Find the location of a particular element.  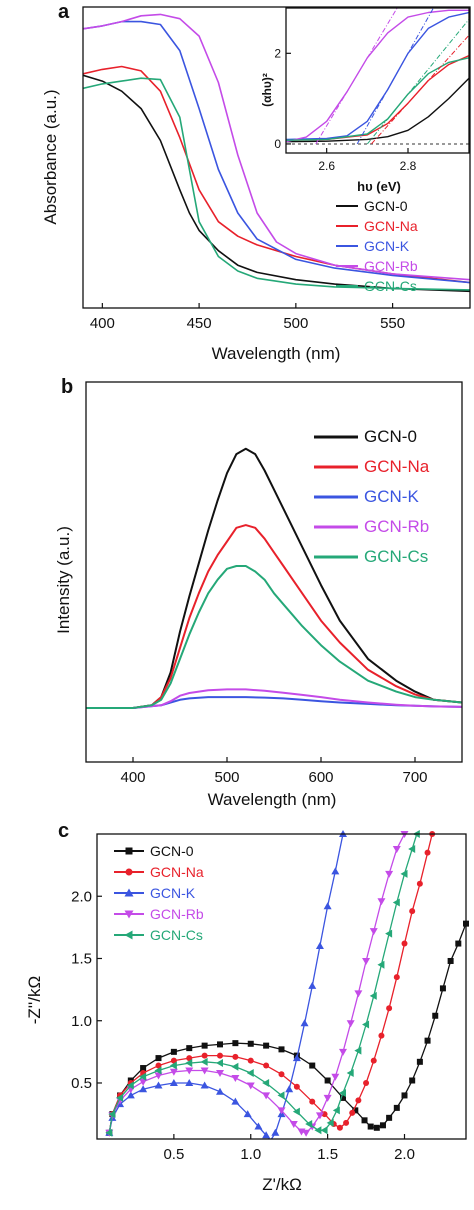

panel-a-x-tick-label-2: 500 is located at coordinates (295, 323).